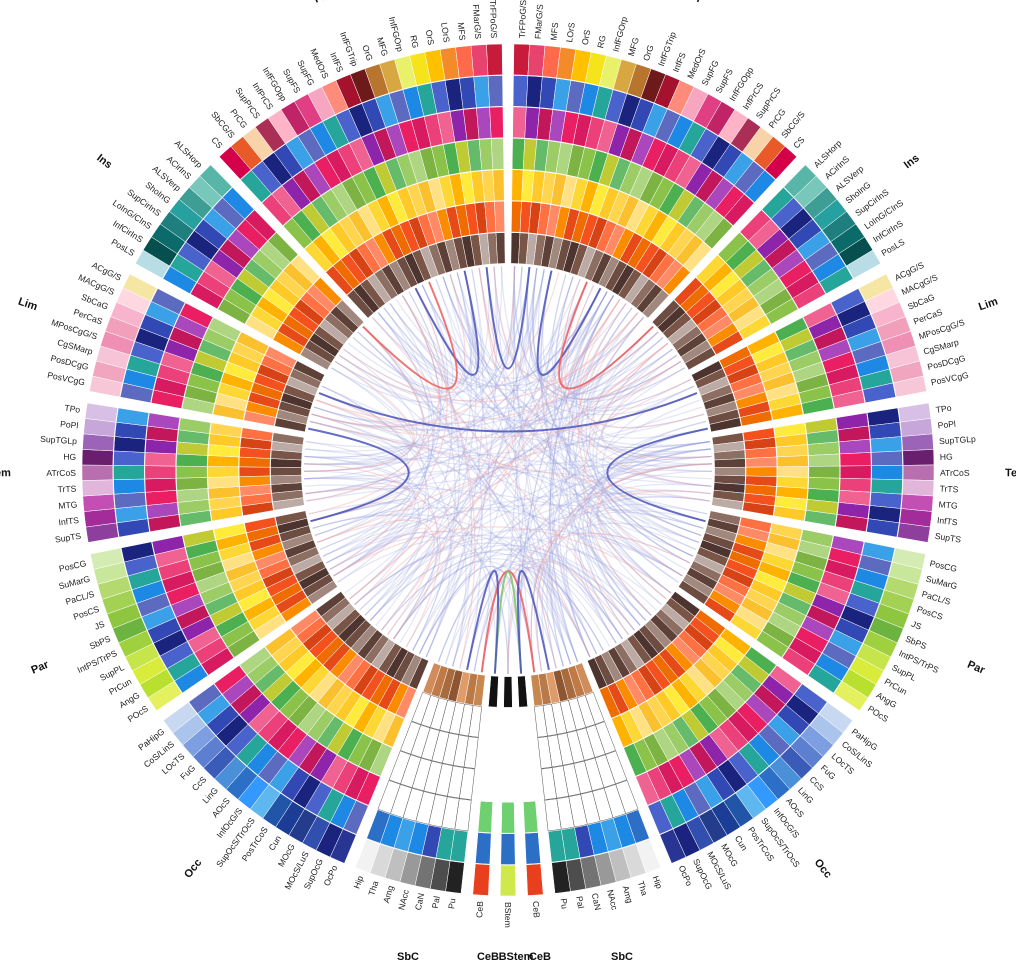 Image resolution: width=1016 pixels, height=975 pixels. What do you see at coordinates (941, 347) in the screenshot?
I see `segment-label: CgSMarp` at bounding box center [941, 347].